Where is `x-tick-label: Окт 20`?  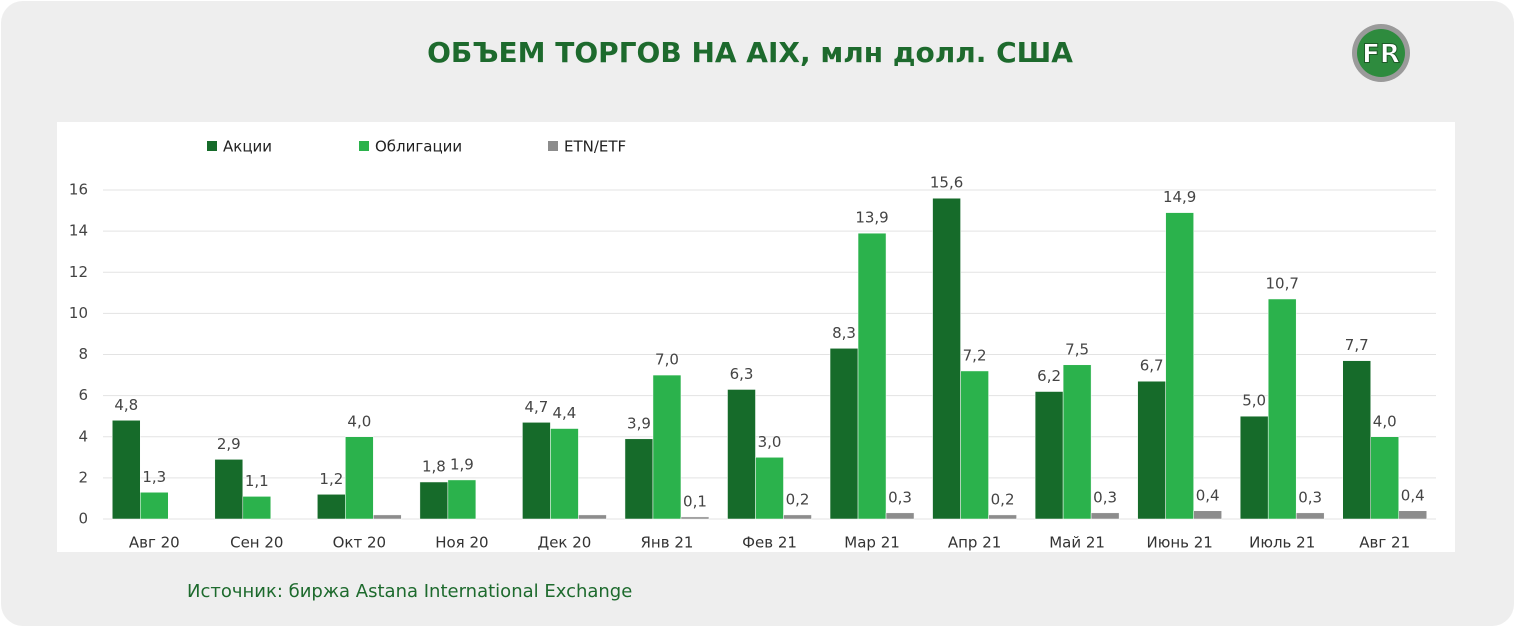 x-tick-label: Окт 20 is located at coordinates (359, 543).